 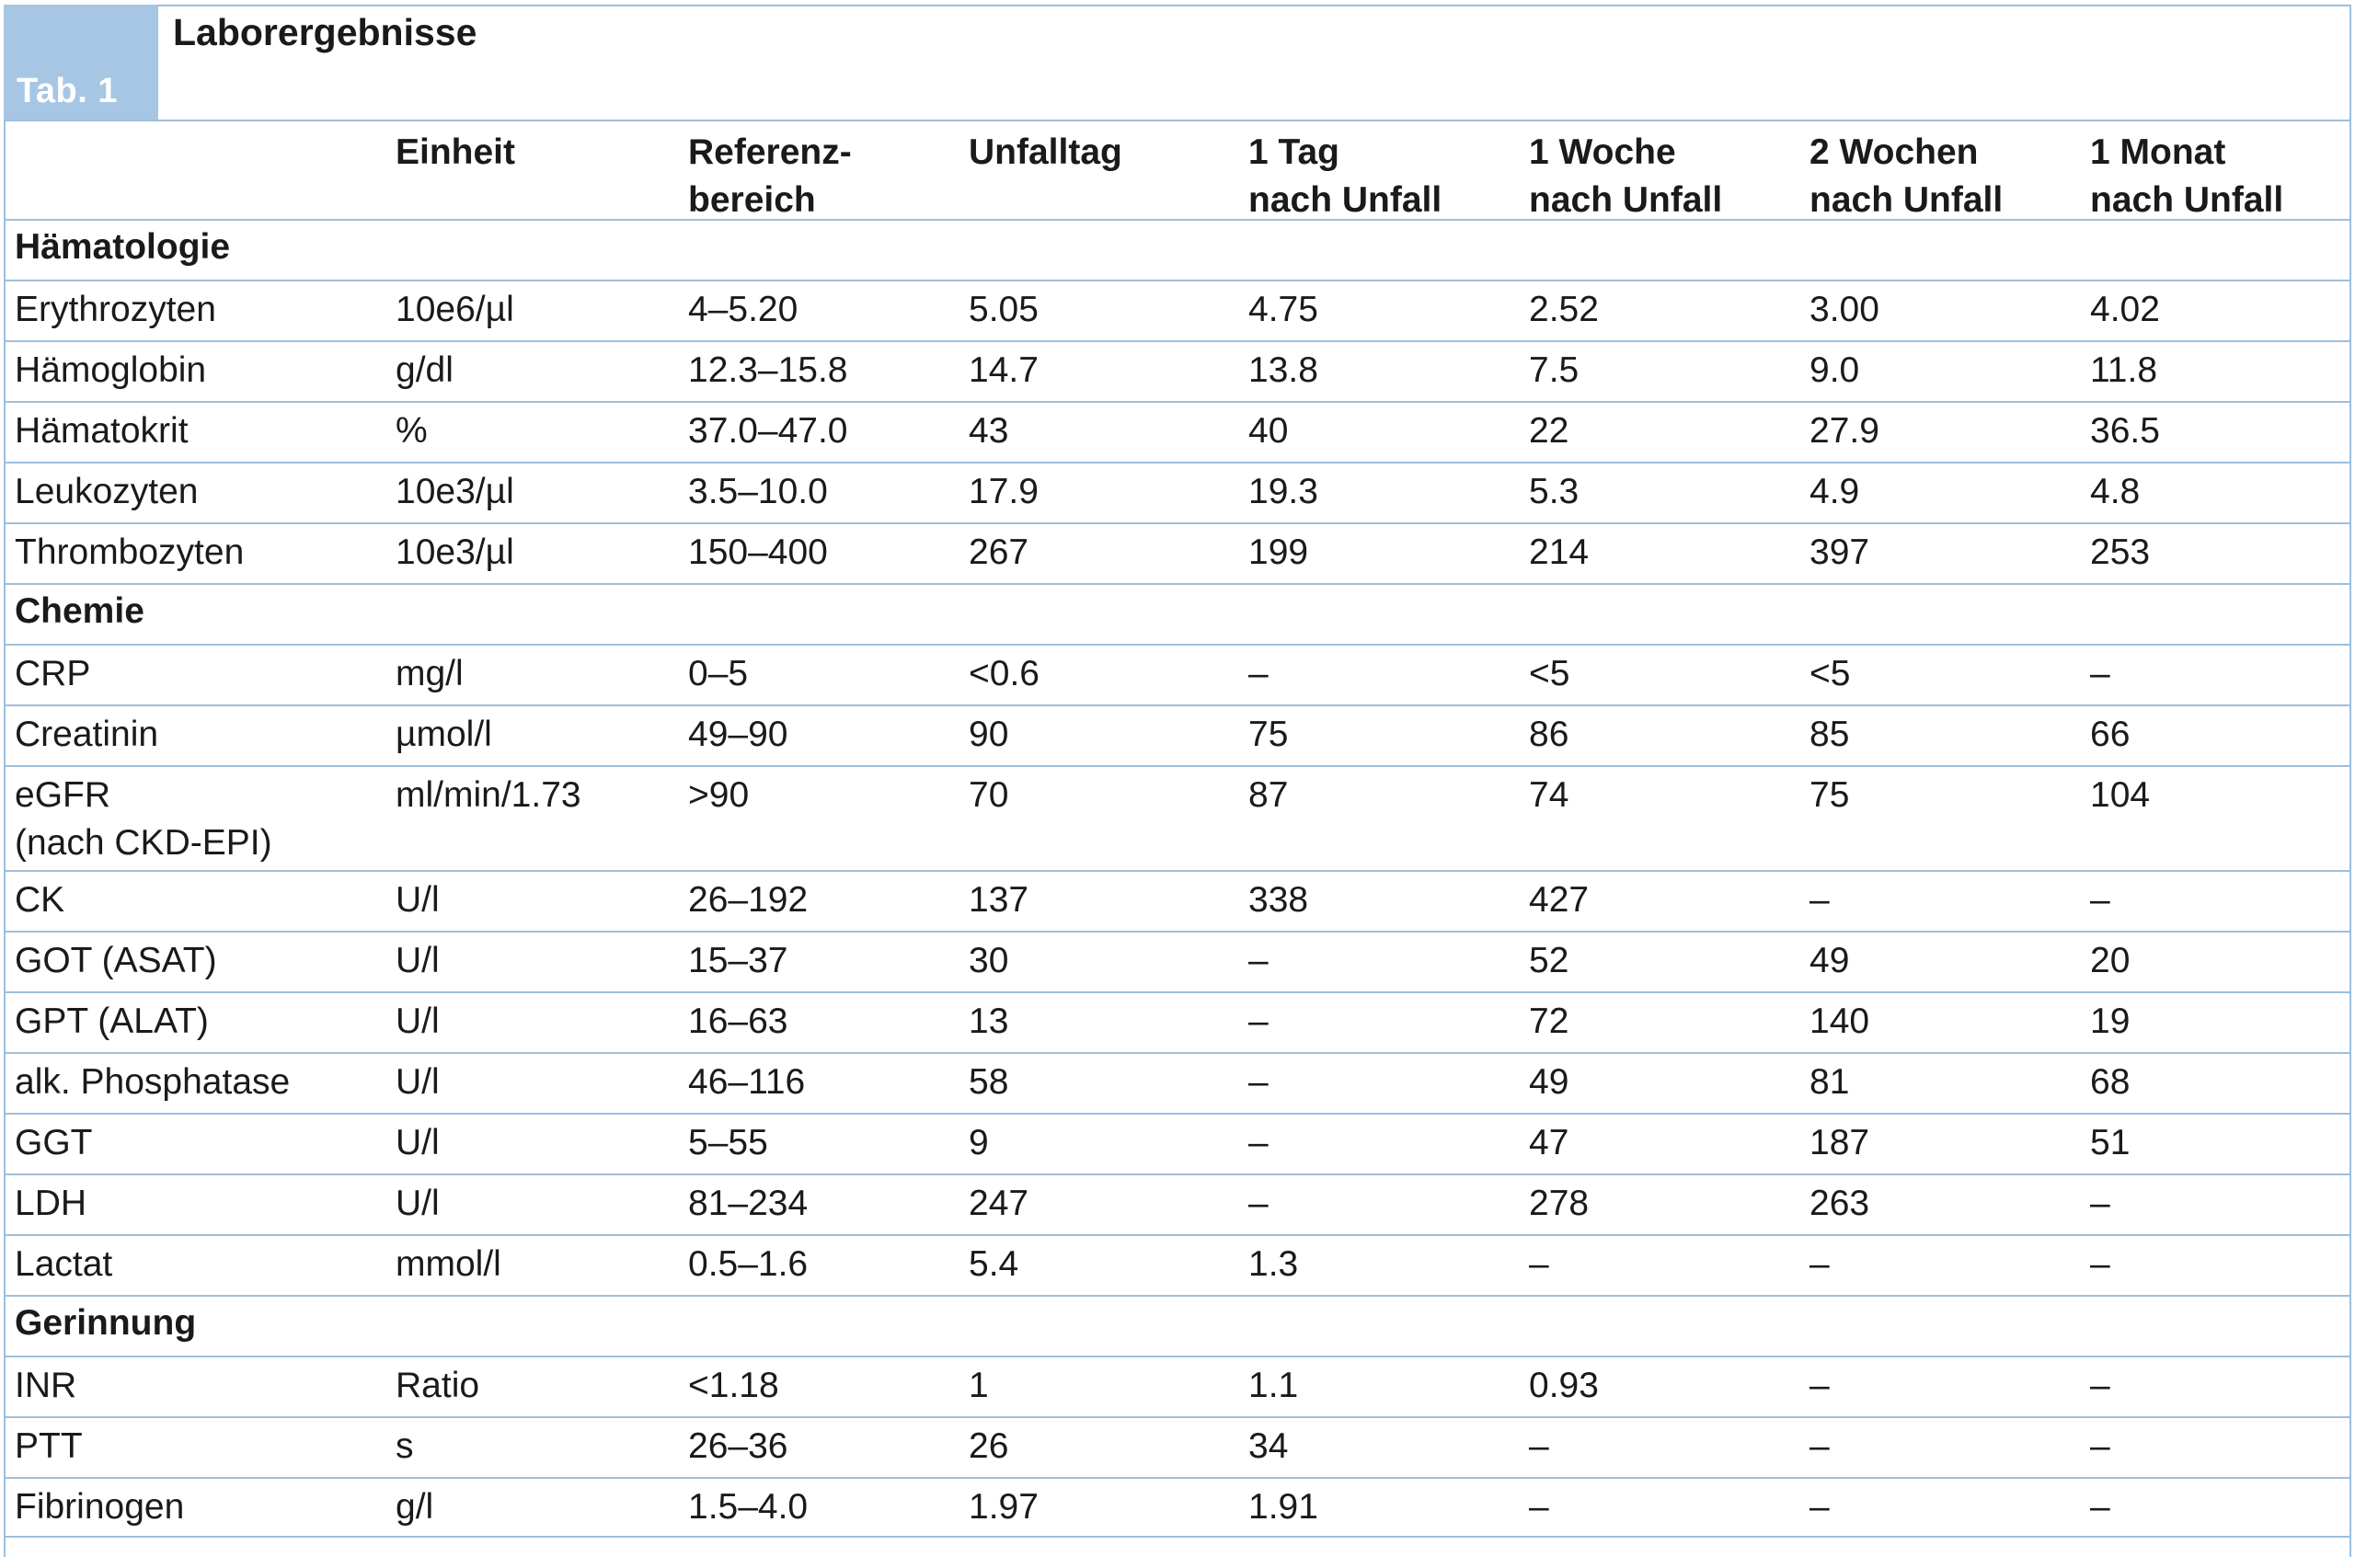 I want to click on cell-unit: ml/min/1.73, so click(x=488, y=795).